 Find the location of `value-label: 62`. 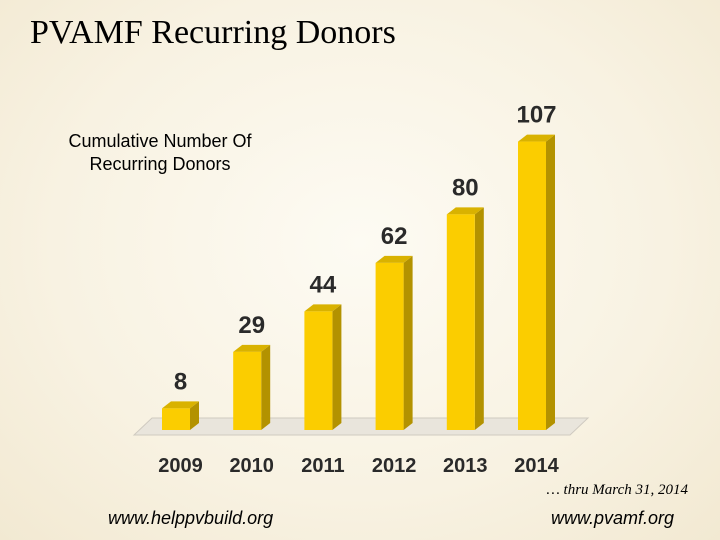

value-label: 62 is located at coordinates (394, 236).